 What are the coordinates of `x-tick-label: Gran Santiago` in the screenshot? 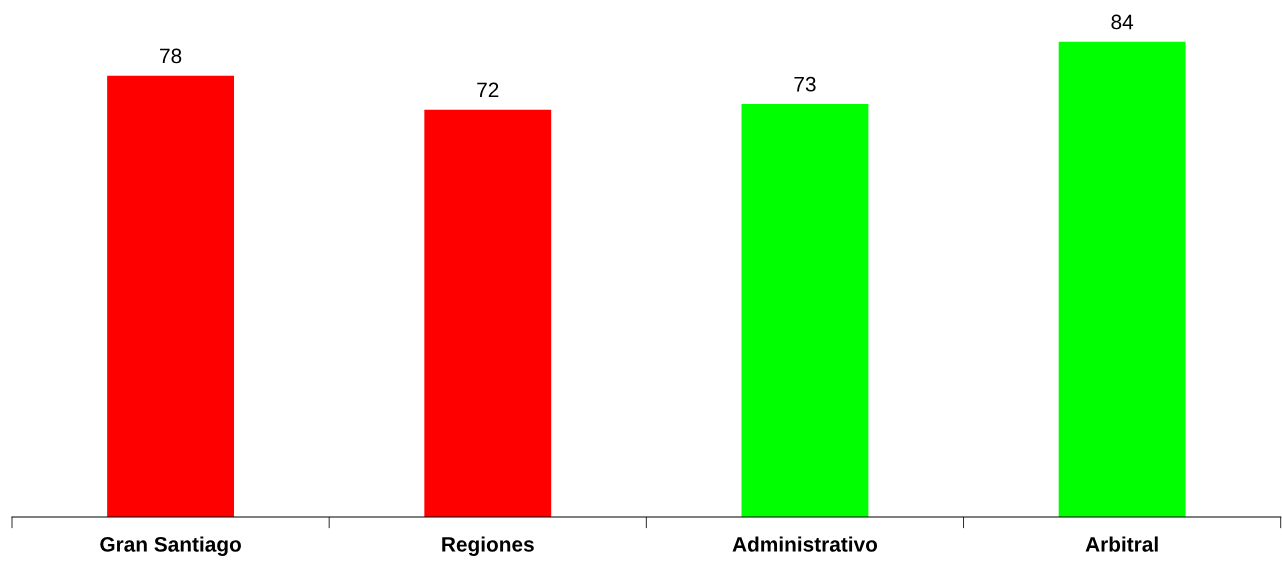 It's located at (170, 546).